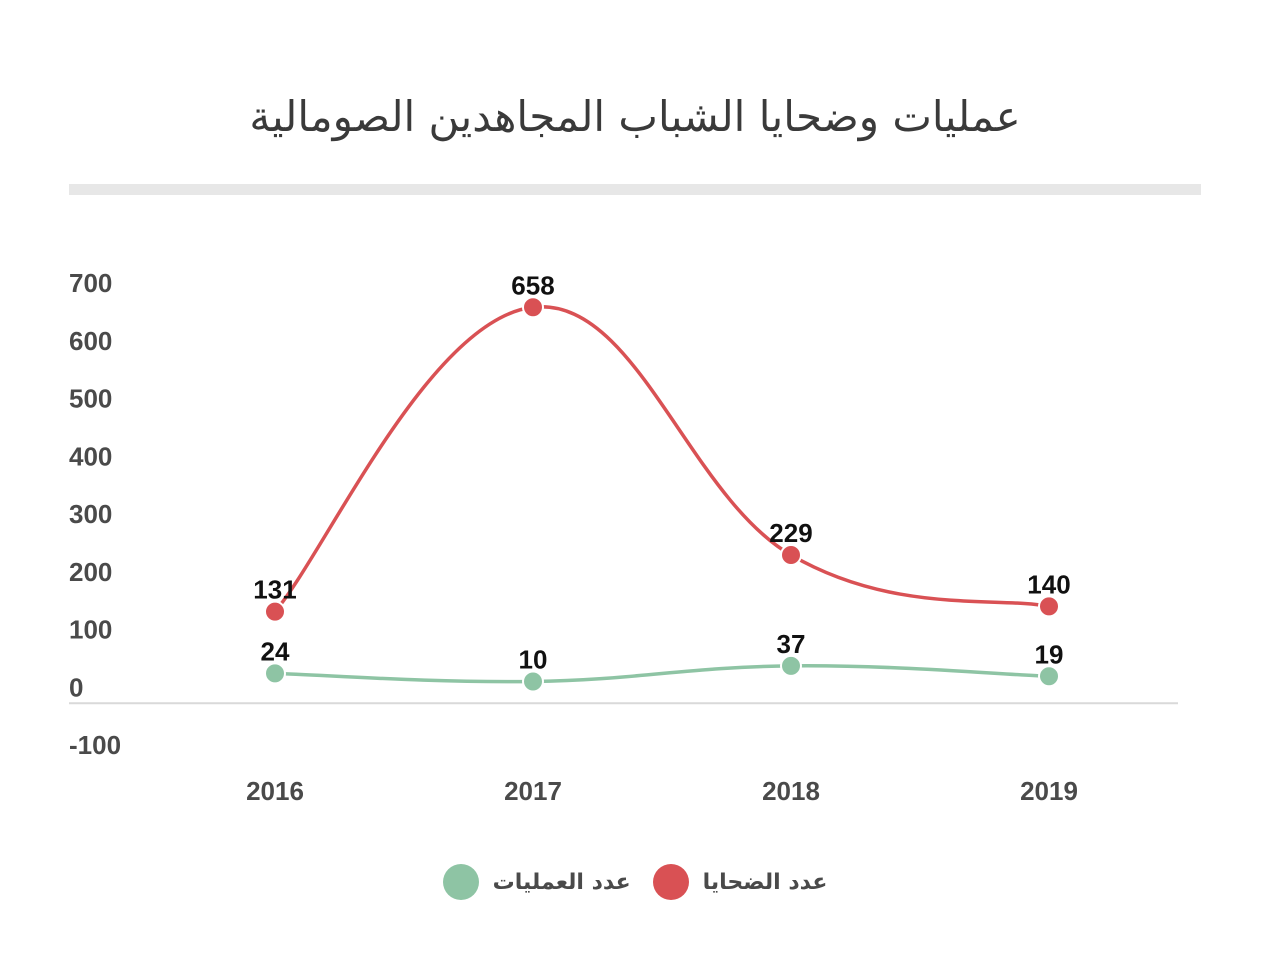 This screenshot has height=979, width=1270. I want to click on chart-title: عمليات وضحايا الشباب المجاهدين الصومالية, so click(635, 116).